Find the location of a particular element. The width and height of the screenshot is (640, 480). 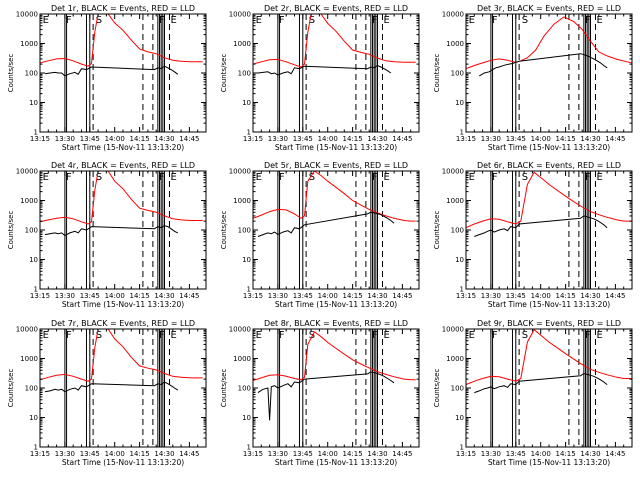

panel-title: Det 2r, BLACK = Events, RED = LLD is located at coordinates (336, 8).